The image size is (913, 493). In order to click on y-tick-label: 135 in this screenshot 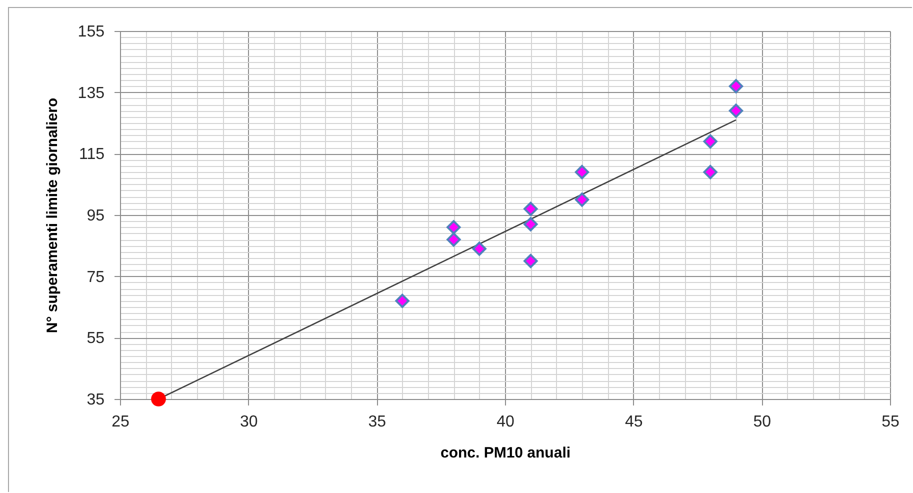, I will do `click(91, 93)`.